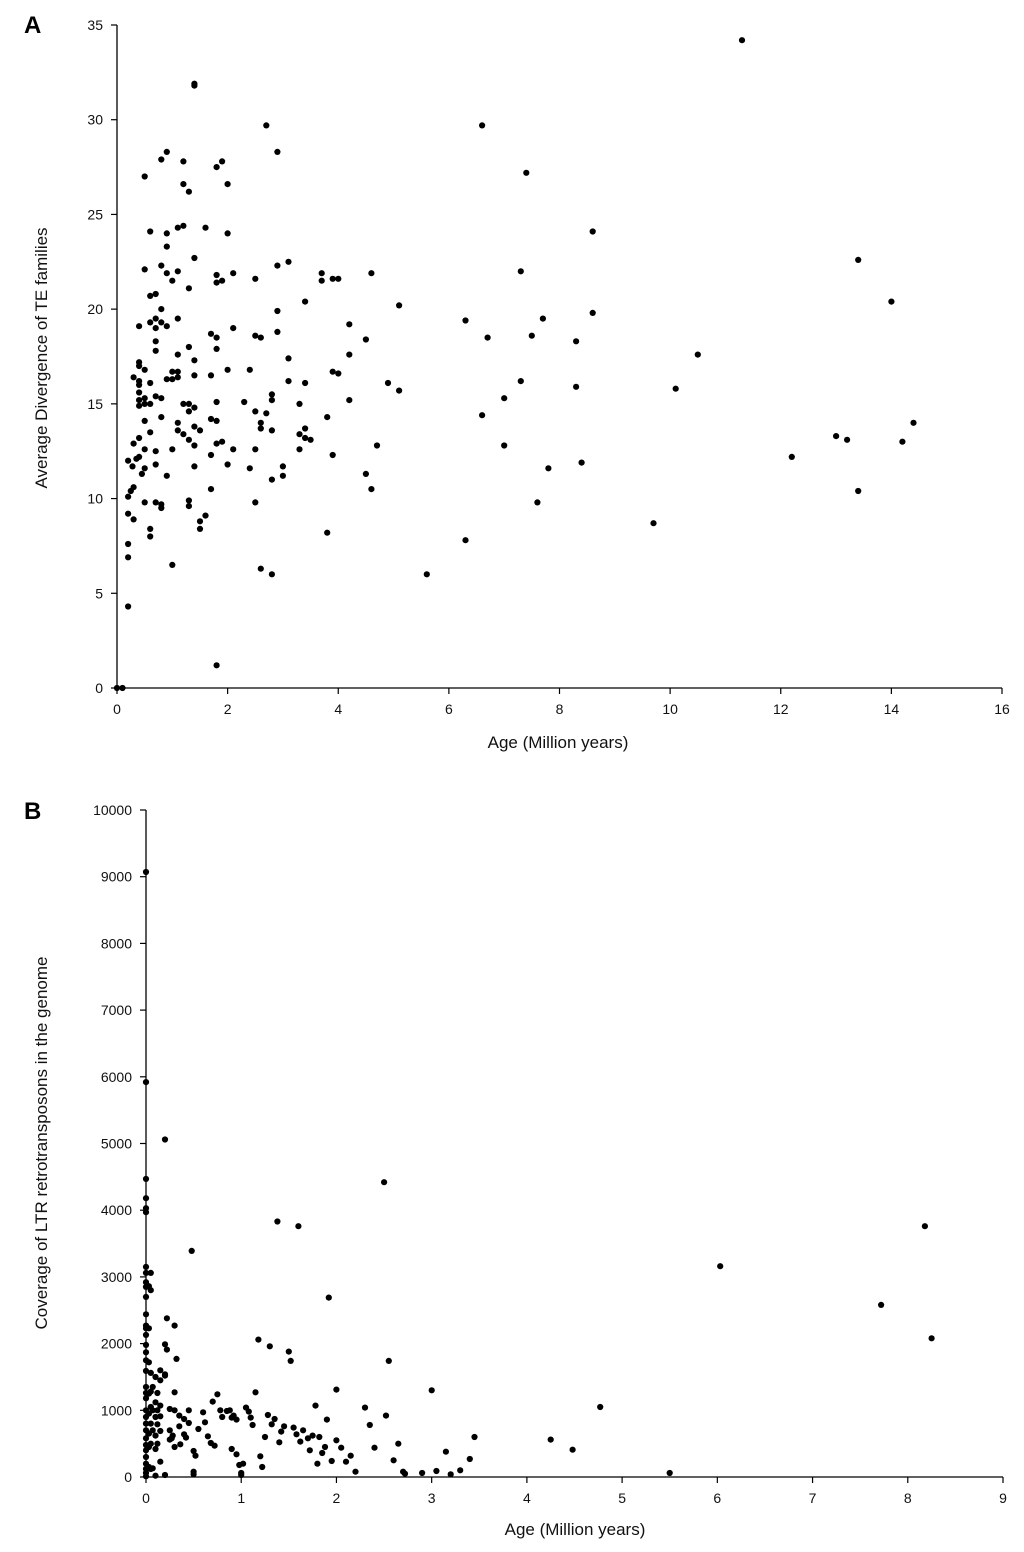 The width and height of the screenshot is (1024, 1552). Describe the element at coordinates (99, 593) in the screenshot. I see `panel-a-y-tick-label: 5` at that location.